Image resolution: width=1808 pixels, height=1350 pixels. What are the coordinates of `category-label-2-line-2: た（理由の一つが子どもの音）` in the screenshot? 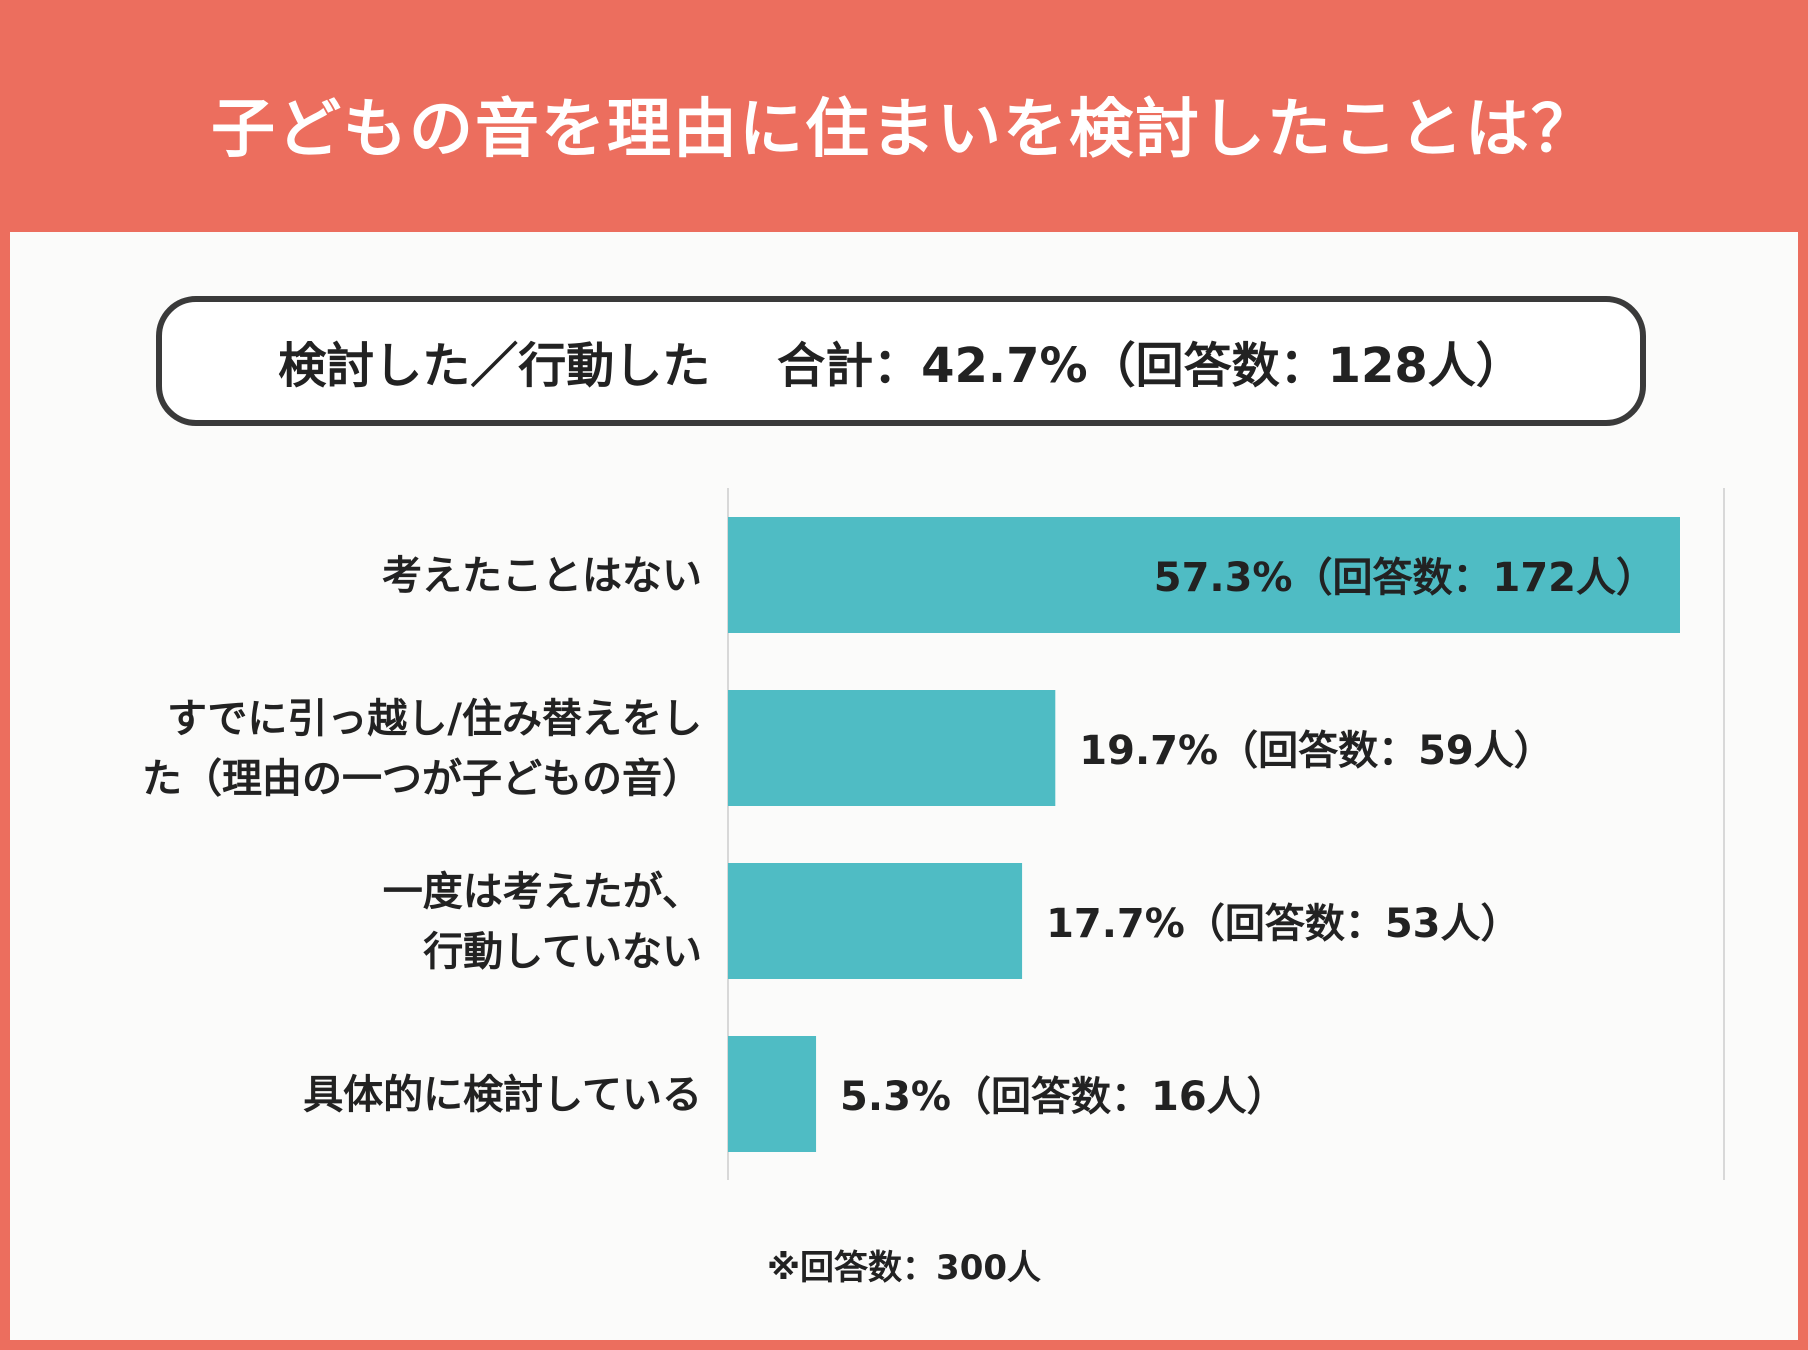 It's located at (422, 779).